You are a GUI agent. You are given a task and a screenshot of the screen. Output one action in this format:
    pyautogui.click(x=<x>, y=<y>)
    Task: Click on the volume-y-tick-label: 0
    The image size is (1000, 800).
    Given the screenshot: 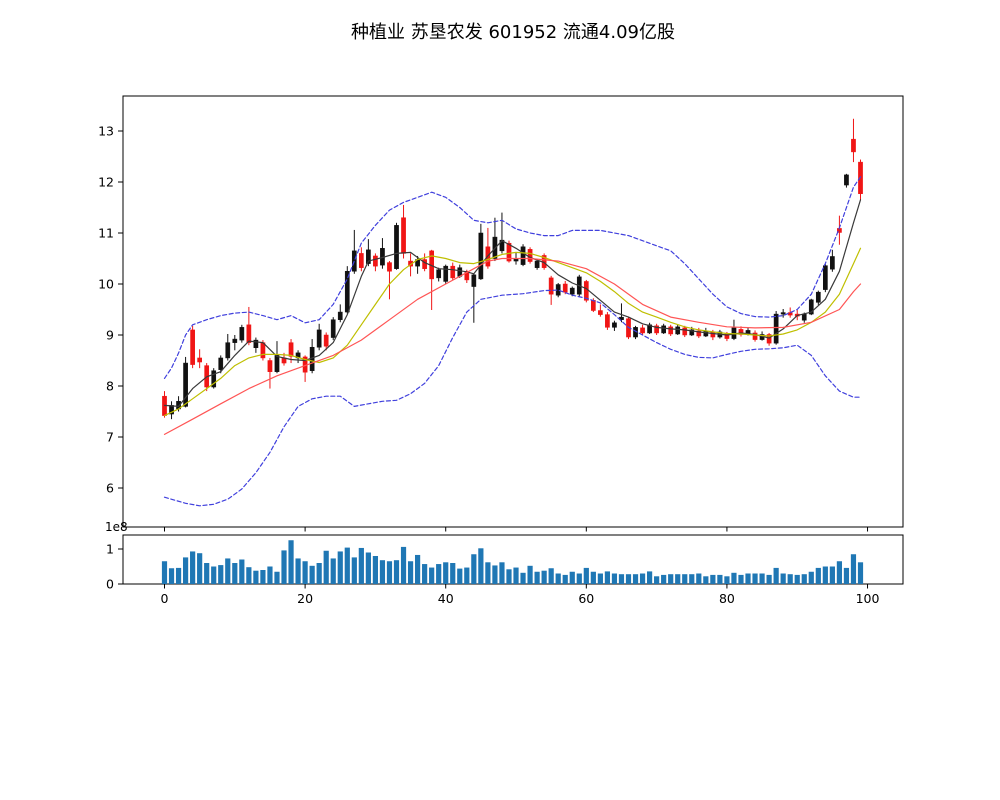 What is the action you would take?
    pyautogui.click(x=110, y=584)
    